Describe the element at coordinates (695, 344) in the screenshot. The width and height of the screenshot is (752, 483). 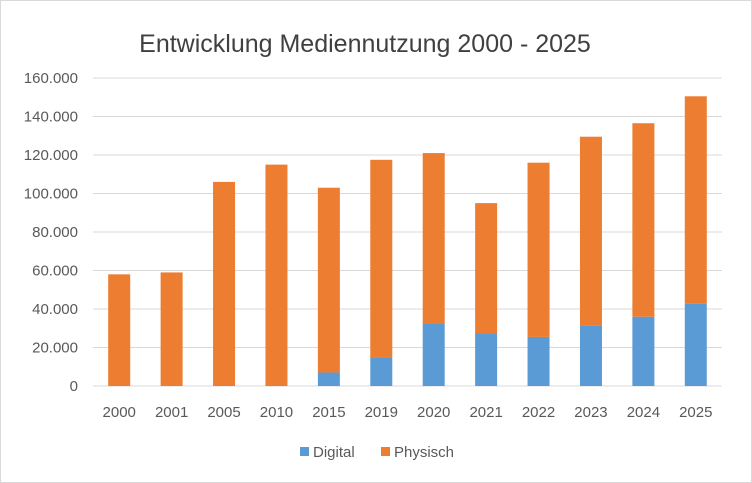
I see `bar-digital-2025` at that location.